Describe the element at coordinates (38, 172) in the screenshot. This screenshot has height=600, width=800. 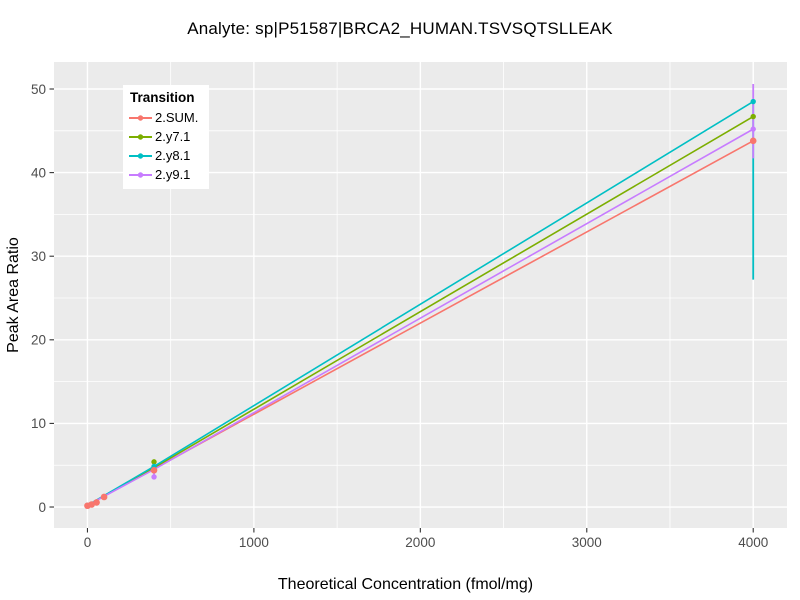
I see `y-tick-label: 40` at that location.